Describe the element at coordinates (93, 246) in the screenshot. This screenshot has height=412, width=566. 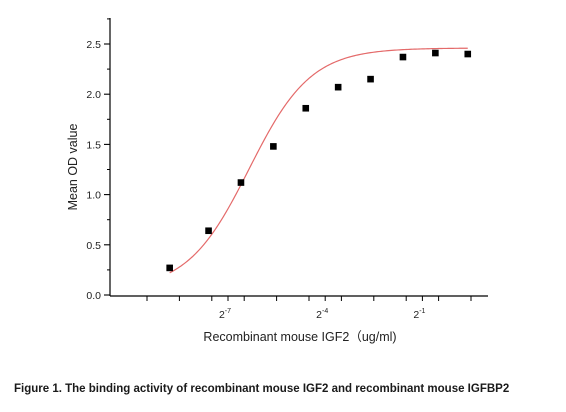
I see `y-tick-label: 0.5` at that location.